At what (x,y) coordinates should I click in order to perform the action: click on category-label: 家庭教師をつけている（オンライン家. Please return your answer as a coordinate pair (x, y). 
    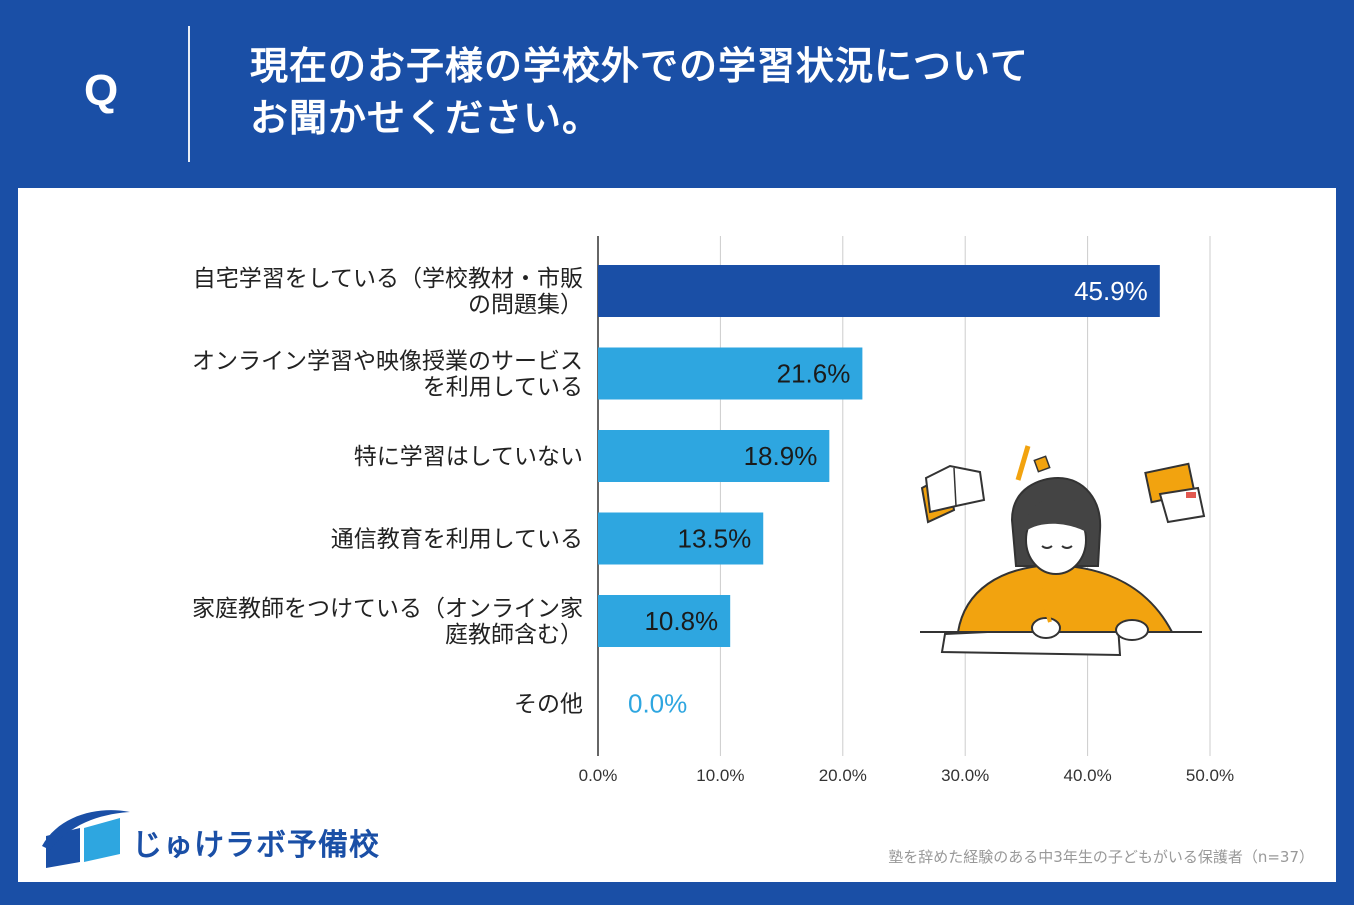
    Looking at the image, I should click on (387, 609).